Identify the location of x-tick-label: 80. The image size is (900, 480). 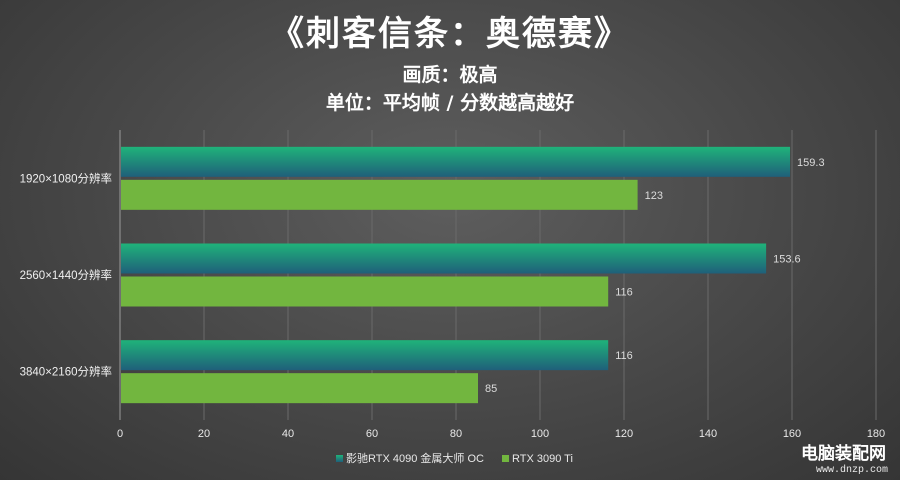
(456, 434).